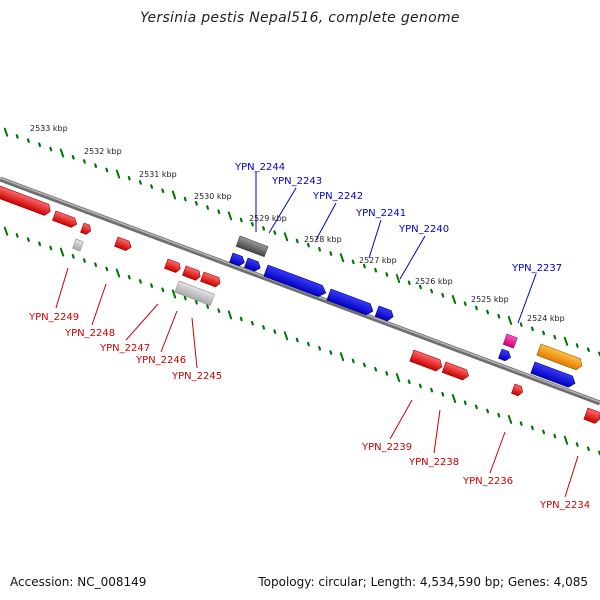  I want to click on gene-block-dark, so click(252, 246).